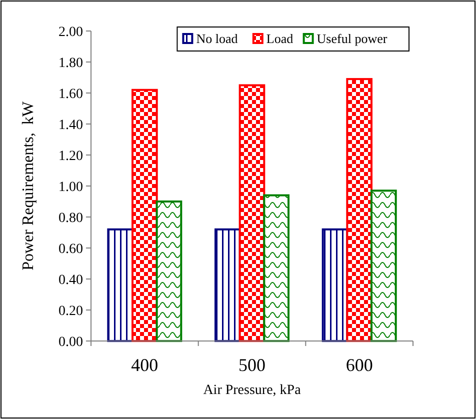 Image resolution: width=476 pixels, height=419 pixels. Describe the element at coordinates (70, 280) in the screenshot. I see `y-tick-label: 0.40` at that location.